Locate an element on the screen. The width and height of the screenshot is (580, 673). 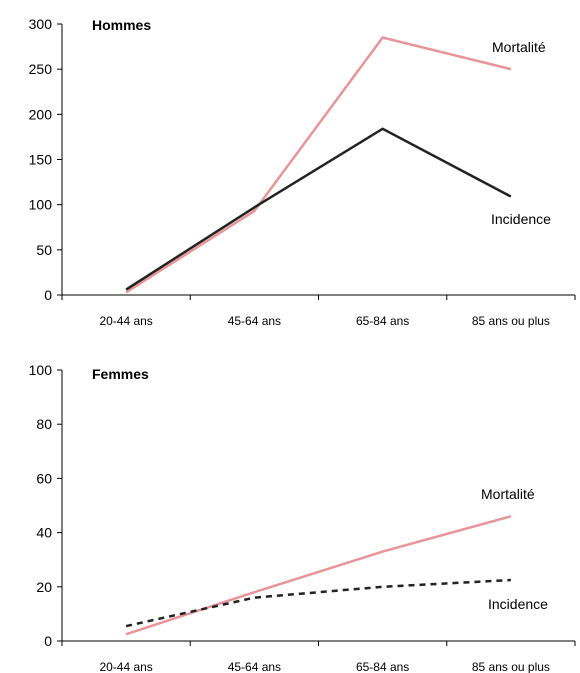
panel-title: Hommes is located at coordinates (121, 25).